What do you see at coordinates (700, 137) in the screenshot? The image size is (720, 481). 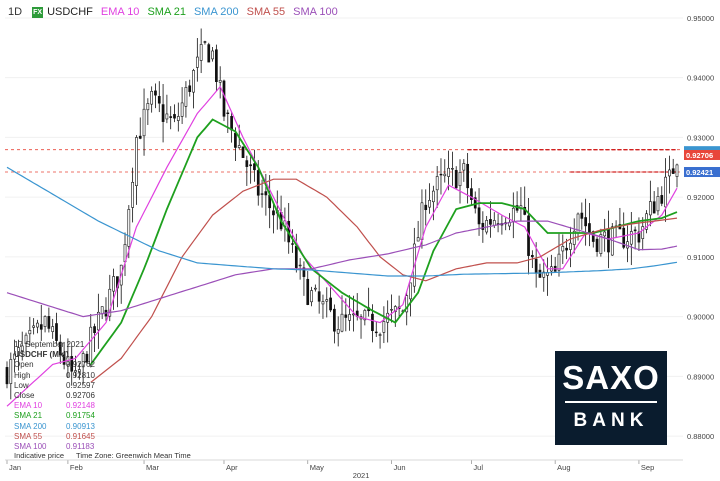 I see `y-tick-label: 0.93000` at bounding box center [700, 137].